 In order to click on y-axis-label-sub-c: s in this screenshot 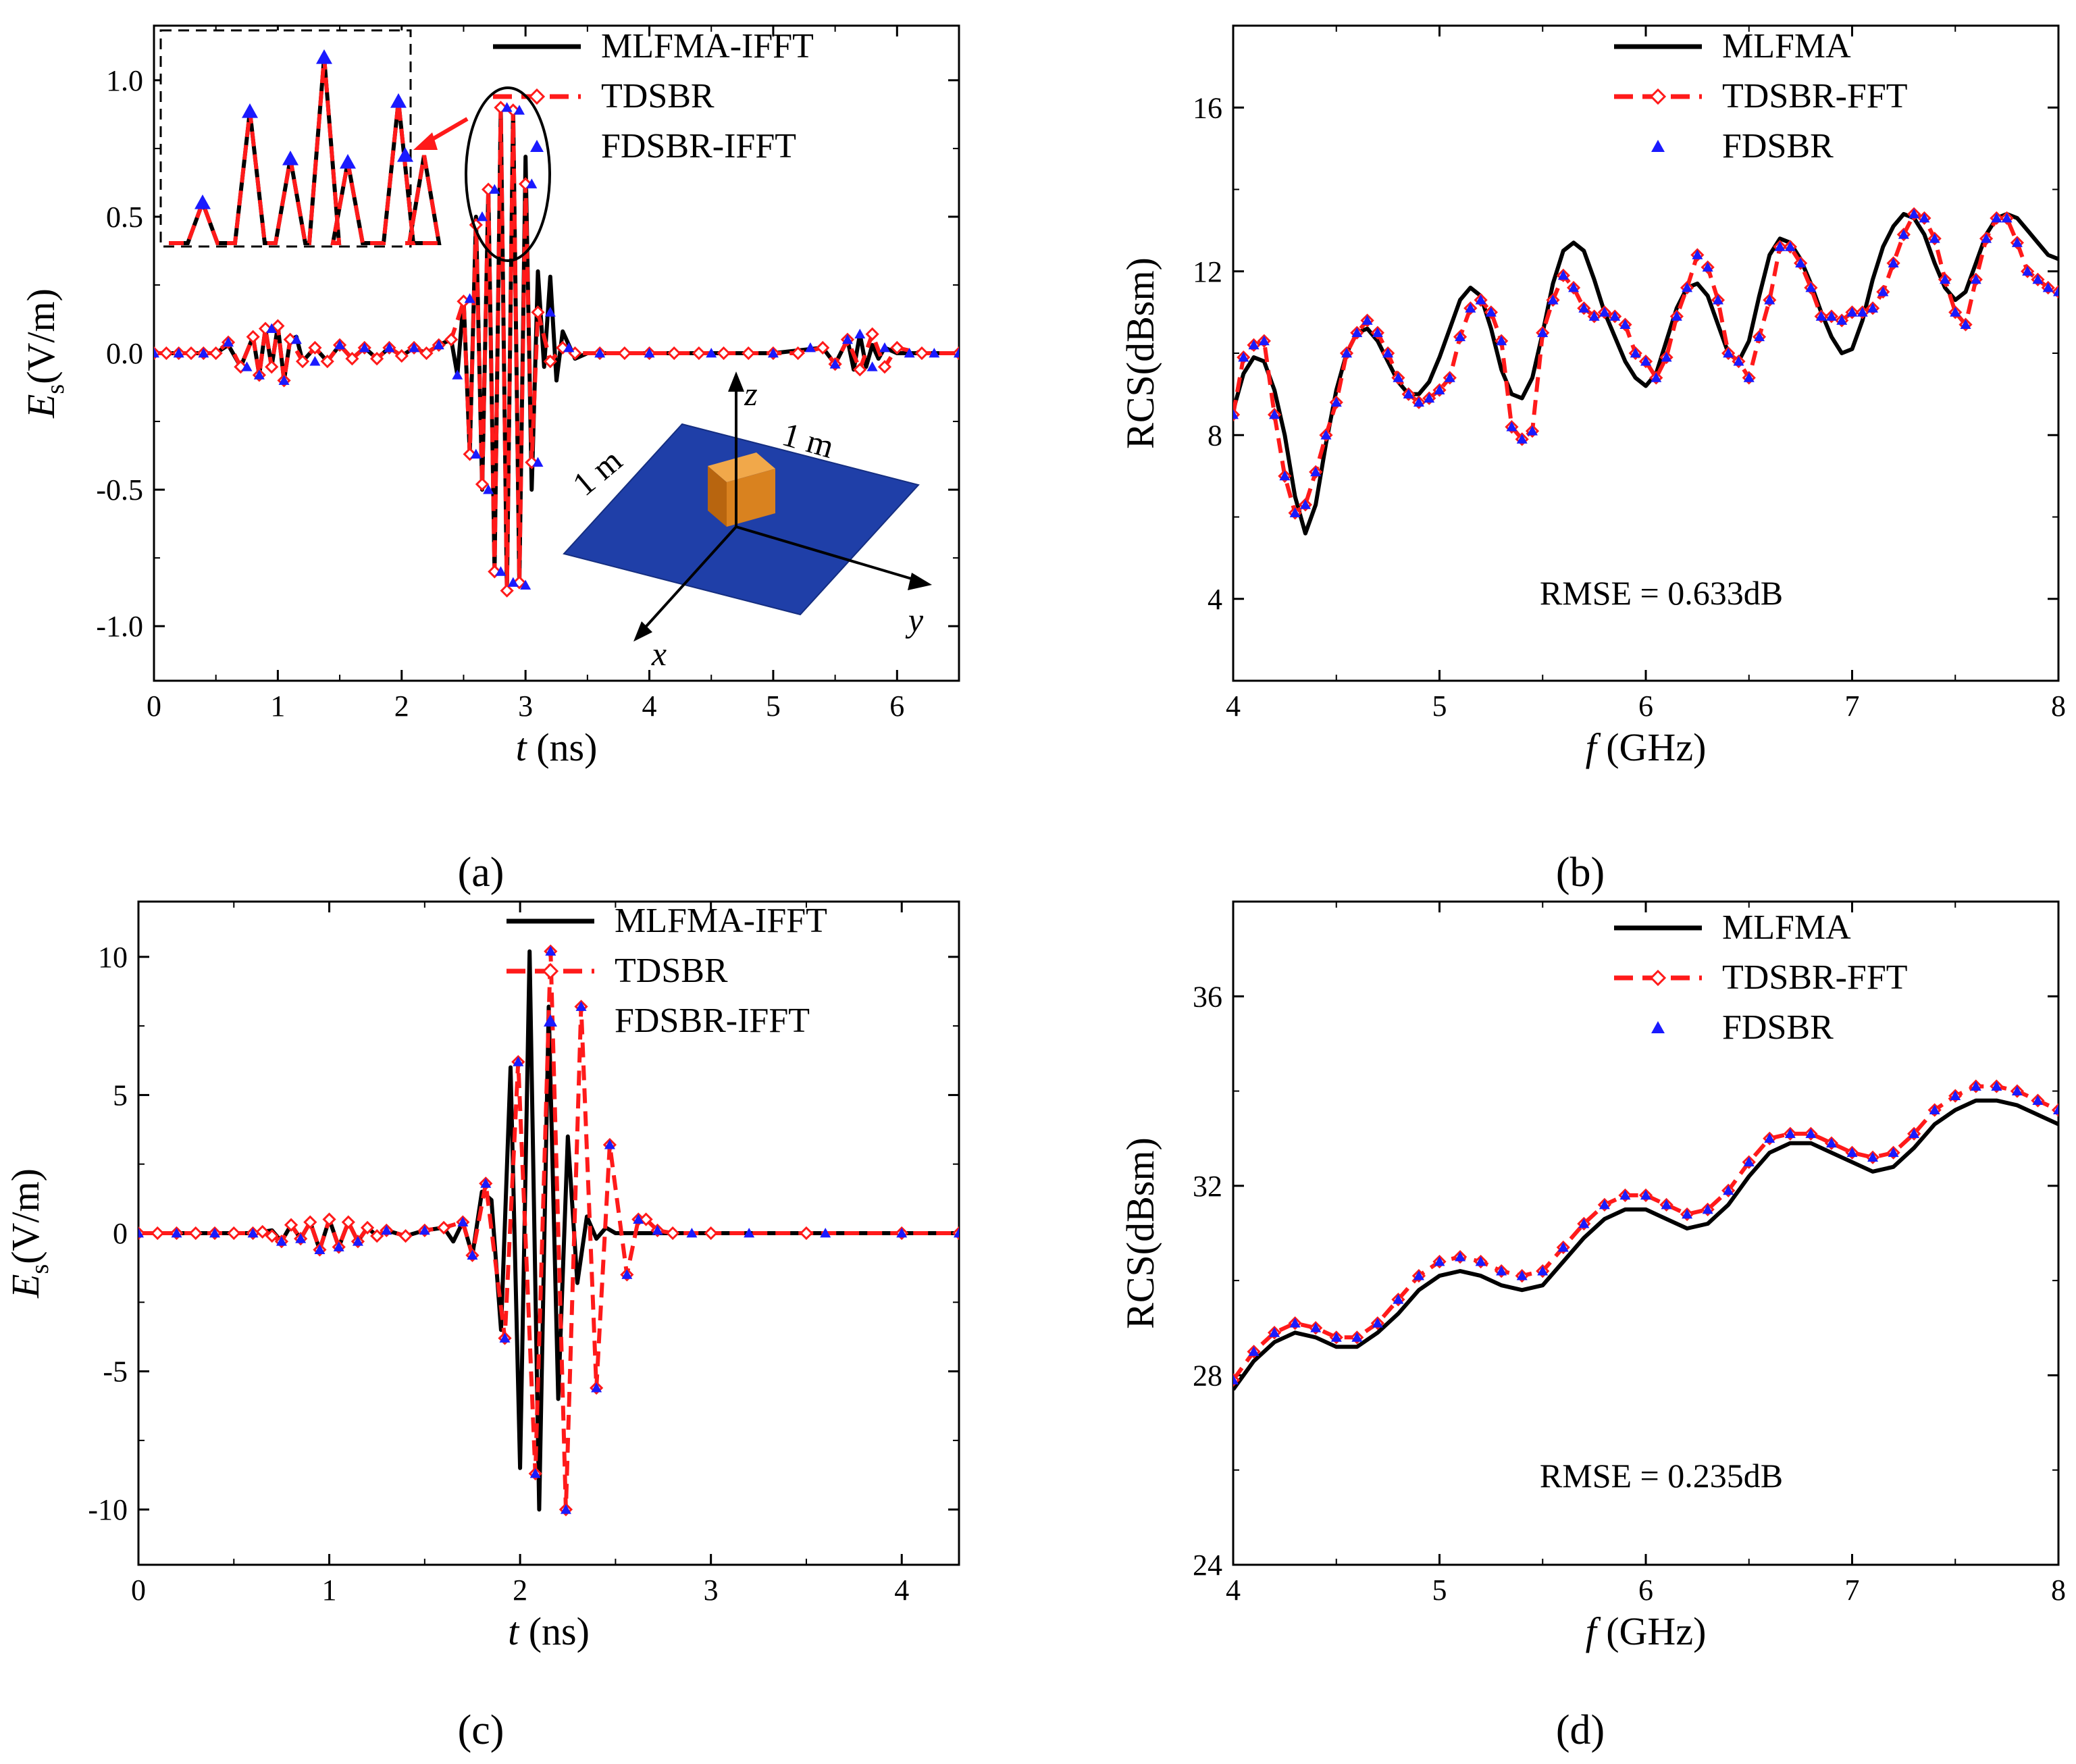, I will do `click(40, 1269)`.